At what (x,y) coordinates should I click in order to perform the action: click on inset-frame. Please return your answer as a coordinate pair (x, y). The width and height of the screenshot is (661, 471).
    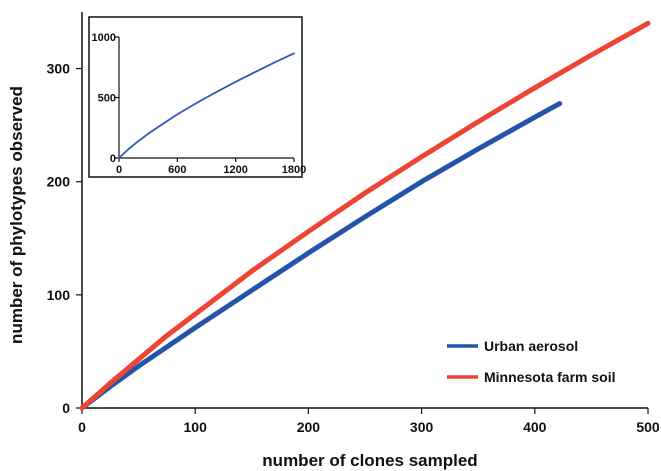
    Looking at the image, I should click on (195, 97).